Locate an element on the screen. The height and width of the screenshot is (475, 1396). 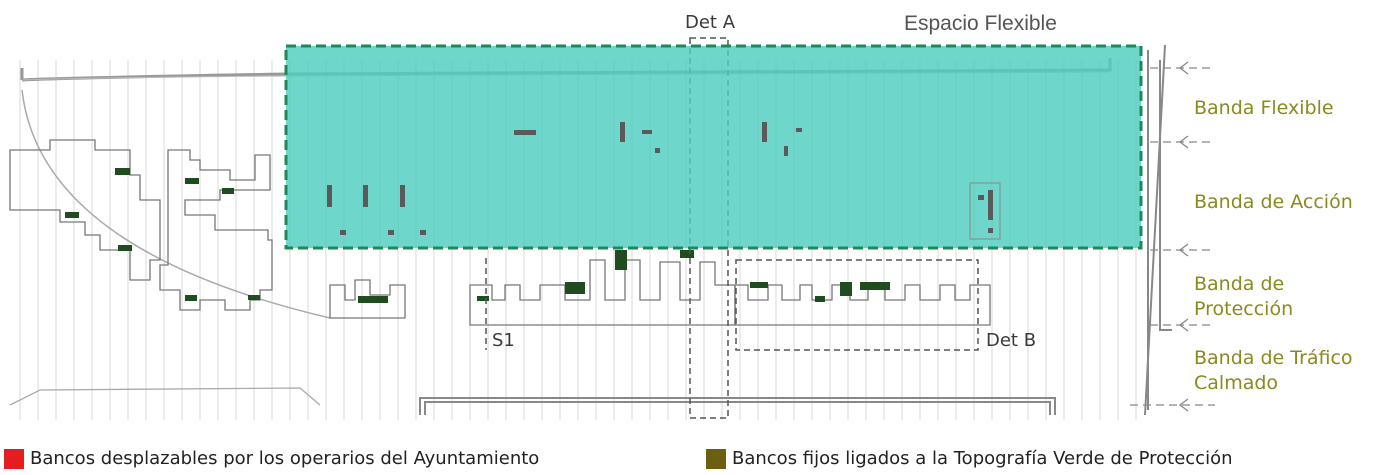
det-a-label: Det A is located at coordinates (710, 22).